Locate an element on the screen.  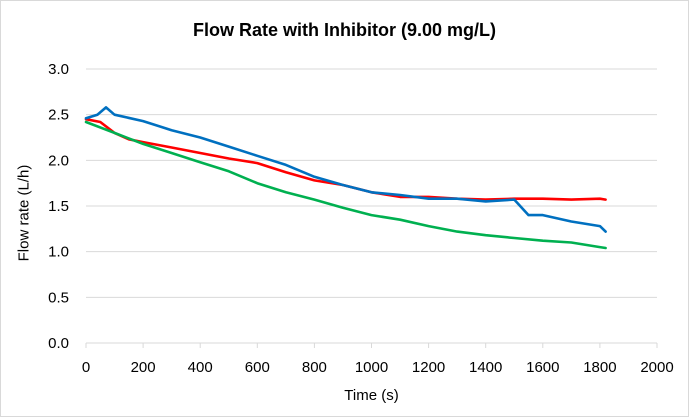
x-tick-label: 200 is located at coordinates (143, 367).